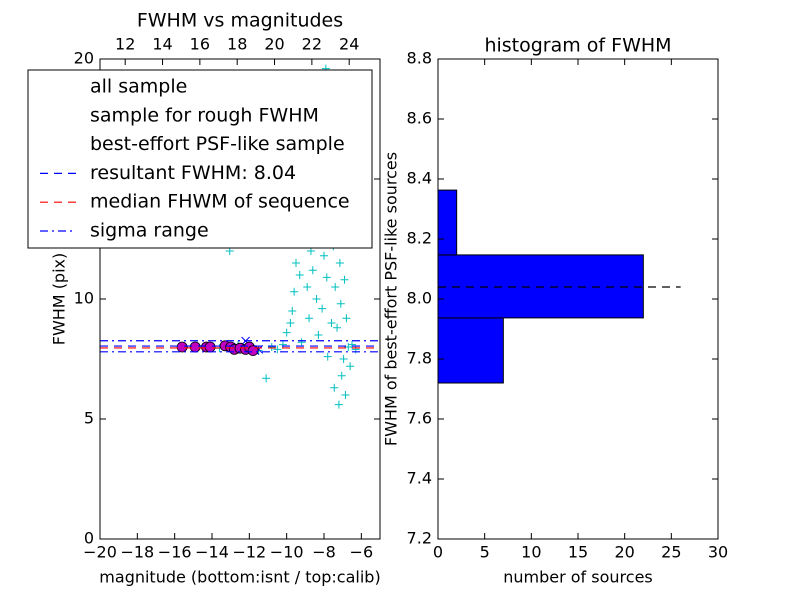 The width and height of the screenshot is (800, 600). What do you see at coordinates (89, 418) in the screenshot?
I see `y-tick-label: 5` at bounding box center [89, 418].